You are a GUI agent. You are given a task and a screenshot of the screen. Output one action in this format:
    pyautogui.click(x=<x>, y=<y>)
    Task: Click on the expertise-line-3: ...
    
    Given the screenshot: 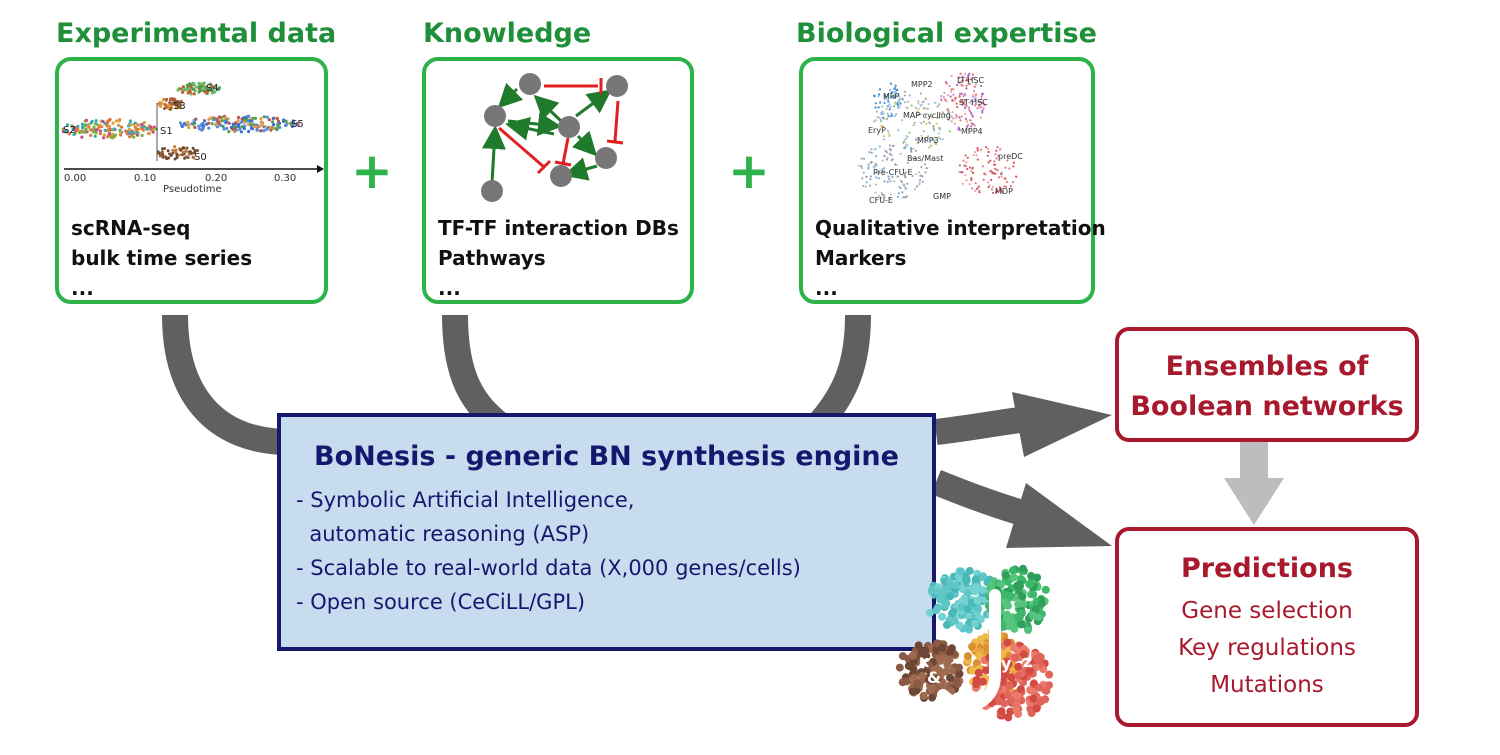 What is the action you would take?
    pyautogui.click(x=826, y=288)
    